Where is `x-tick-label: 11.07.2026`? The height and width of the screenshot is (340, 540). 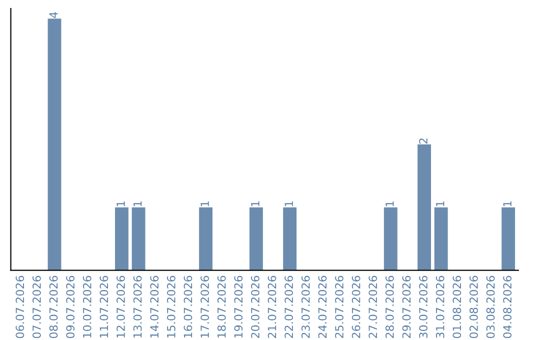 x-tick-label: 11.07.2026 is located at coordinates (104, 307).